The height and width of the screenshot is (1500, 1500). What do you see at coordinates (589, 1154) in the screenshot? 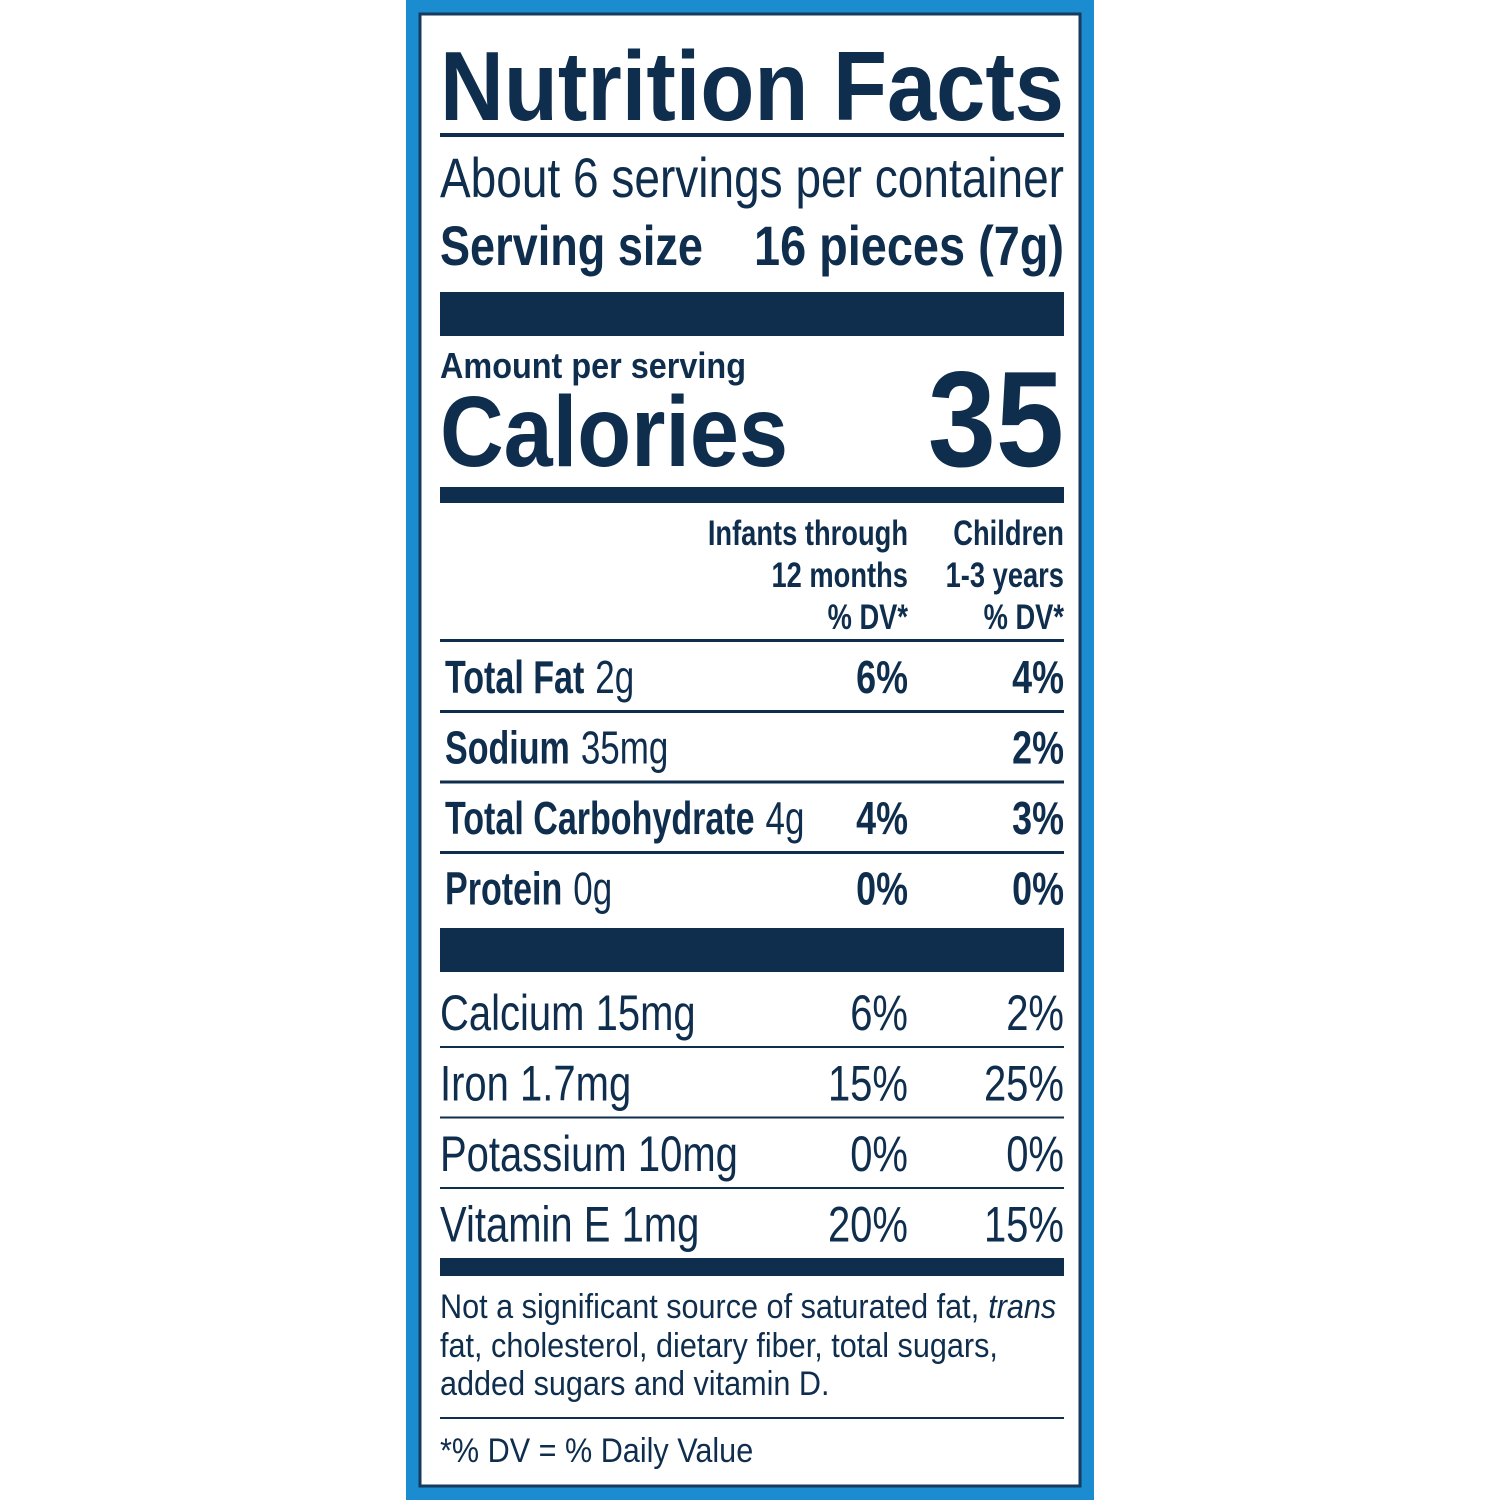
I see `vitamin-name: Potassium 10mg` at bounding box center [589, 1154].